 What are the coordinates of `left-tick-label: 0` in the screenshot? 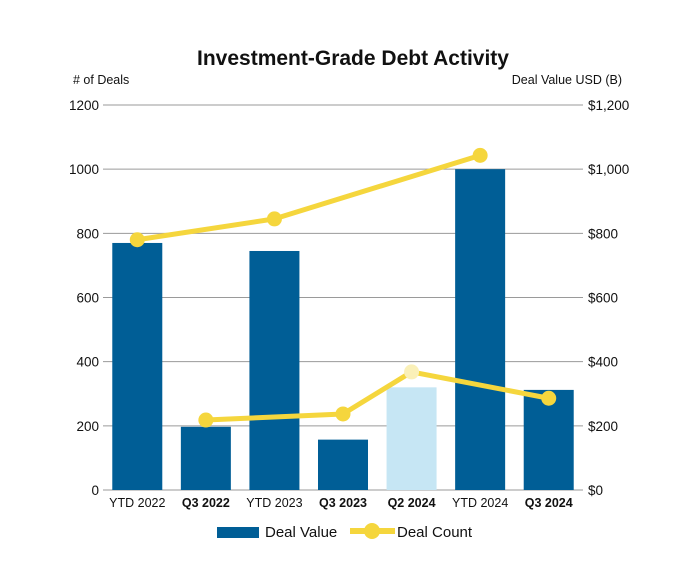 It's located at (95, 490).